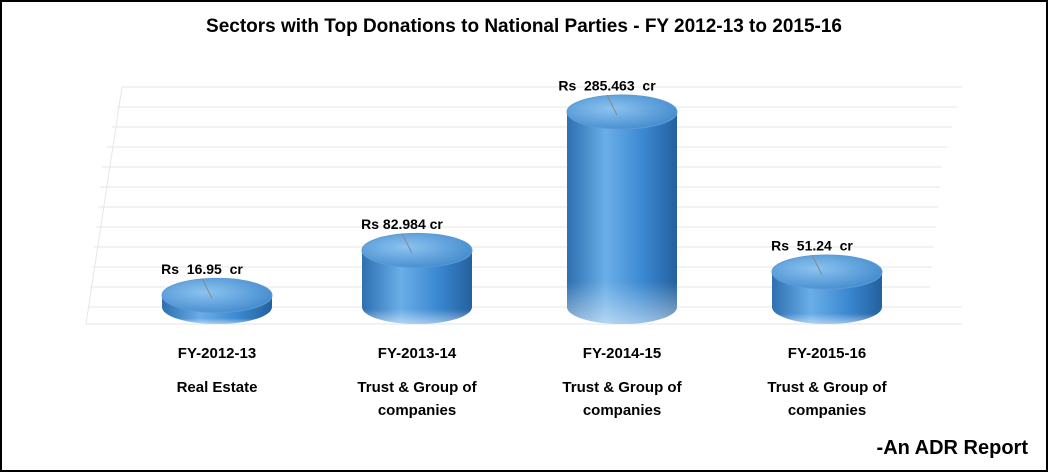 The height and width of the screenshot is (472, 1048). What do you see at coordinates (417, 353) in the screenshot?
I see `x-tick-label: FY-2013-14` at bounding box center [417, 353].